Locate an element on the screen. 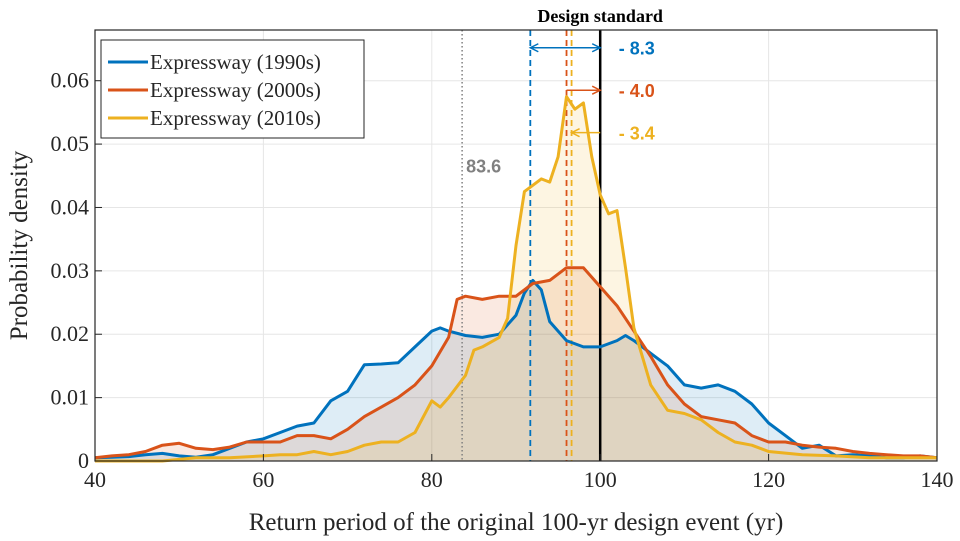  x-tick-label: 60 is located at coordinates (263, 479).